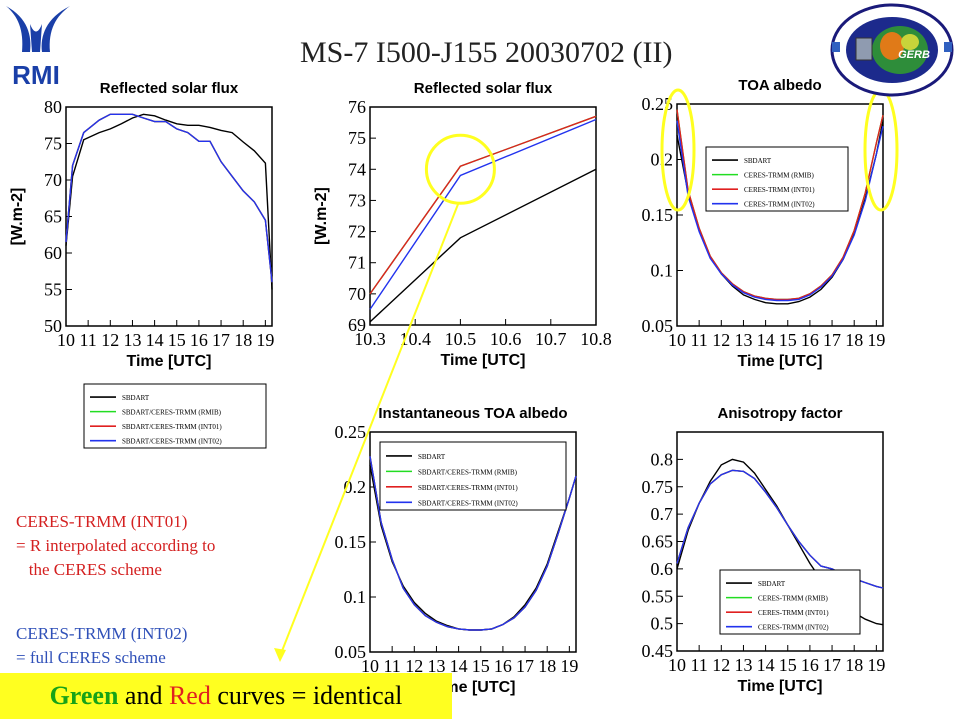 Image resolution: width=960 pixels, height=720 pixels. What do you see at coordinates (357, 169) in the screenshot?
I see `y-tick-label: 74` at bounding box center [357, 169].